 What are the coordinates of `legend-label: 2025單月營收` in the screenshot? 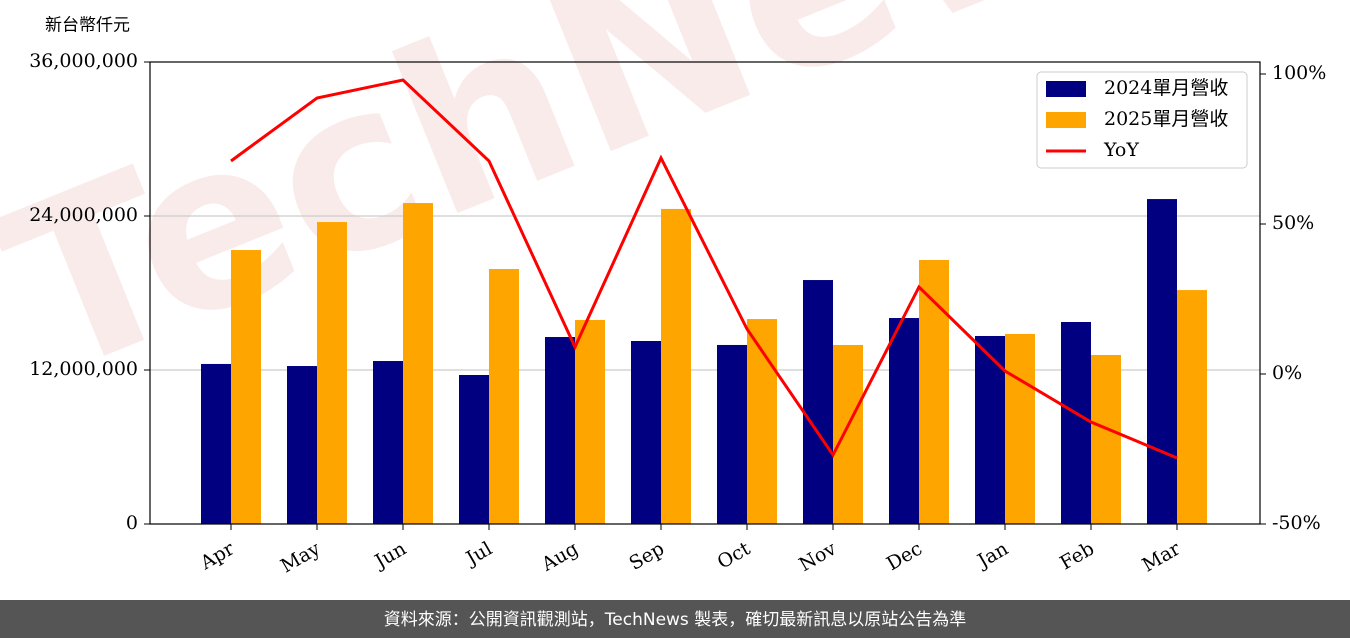 It's located at (1166, 119).